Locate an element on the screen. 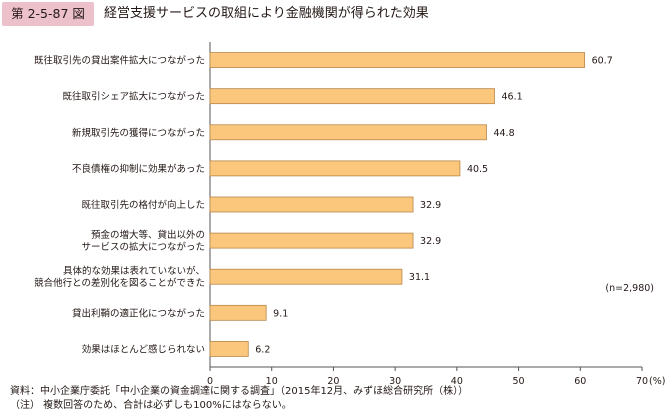 Image resolution: width=667 pixels, height=416 pixels. category-label: サービスの拡大につながった is located at coordinates (143, 247).